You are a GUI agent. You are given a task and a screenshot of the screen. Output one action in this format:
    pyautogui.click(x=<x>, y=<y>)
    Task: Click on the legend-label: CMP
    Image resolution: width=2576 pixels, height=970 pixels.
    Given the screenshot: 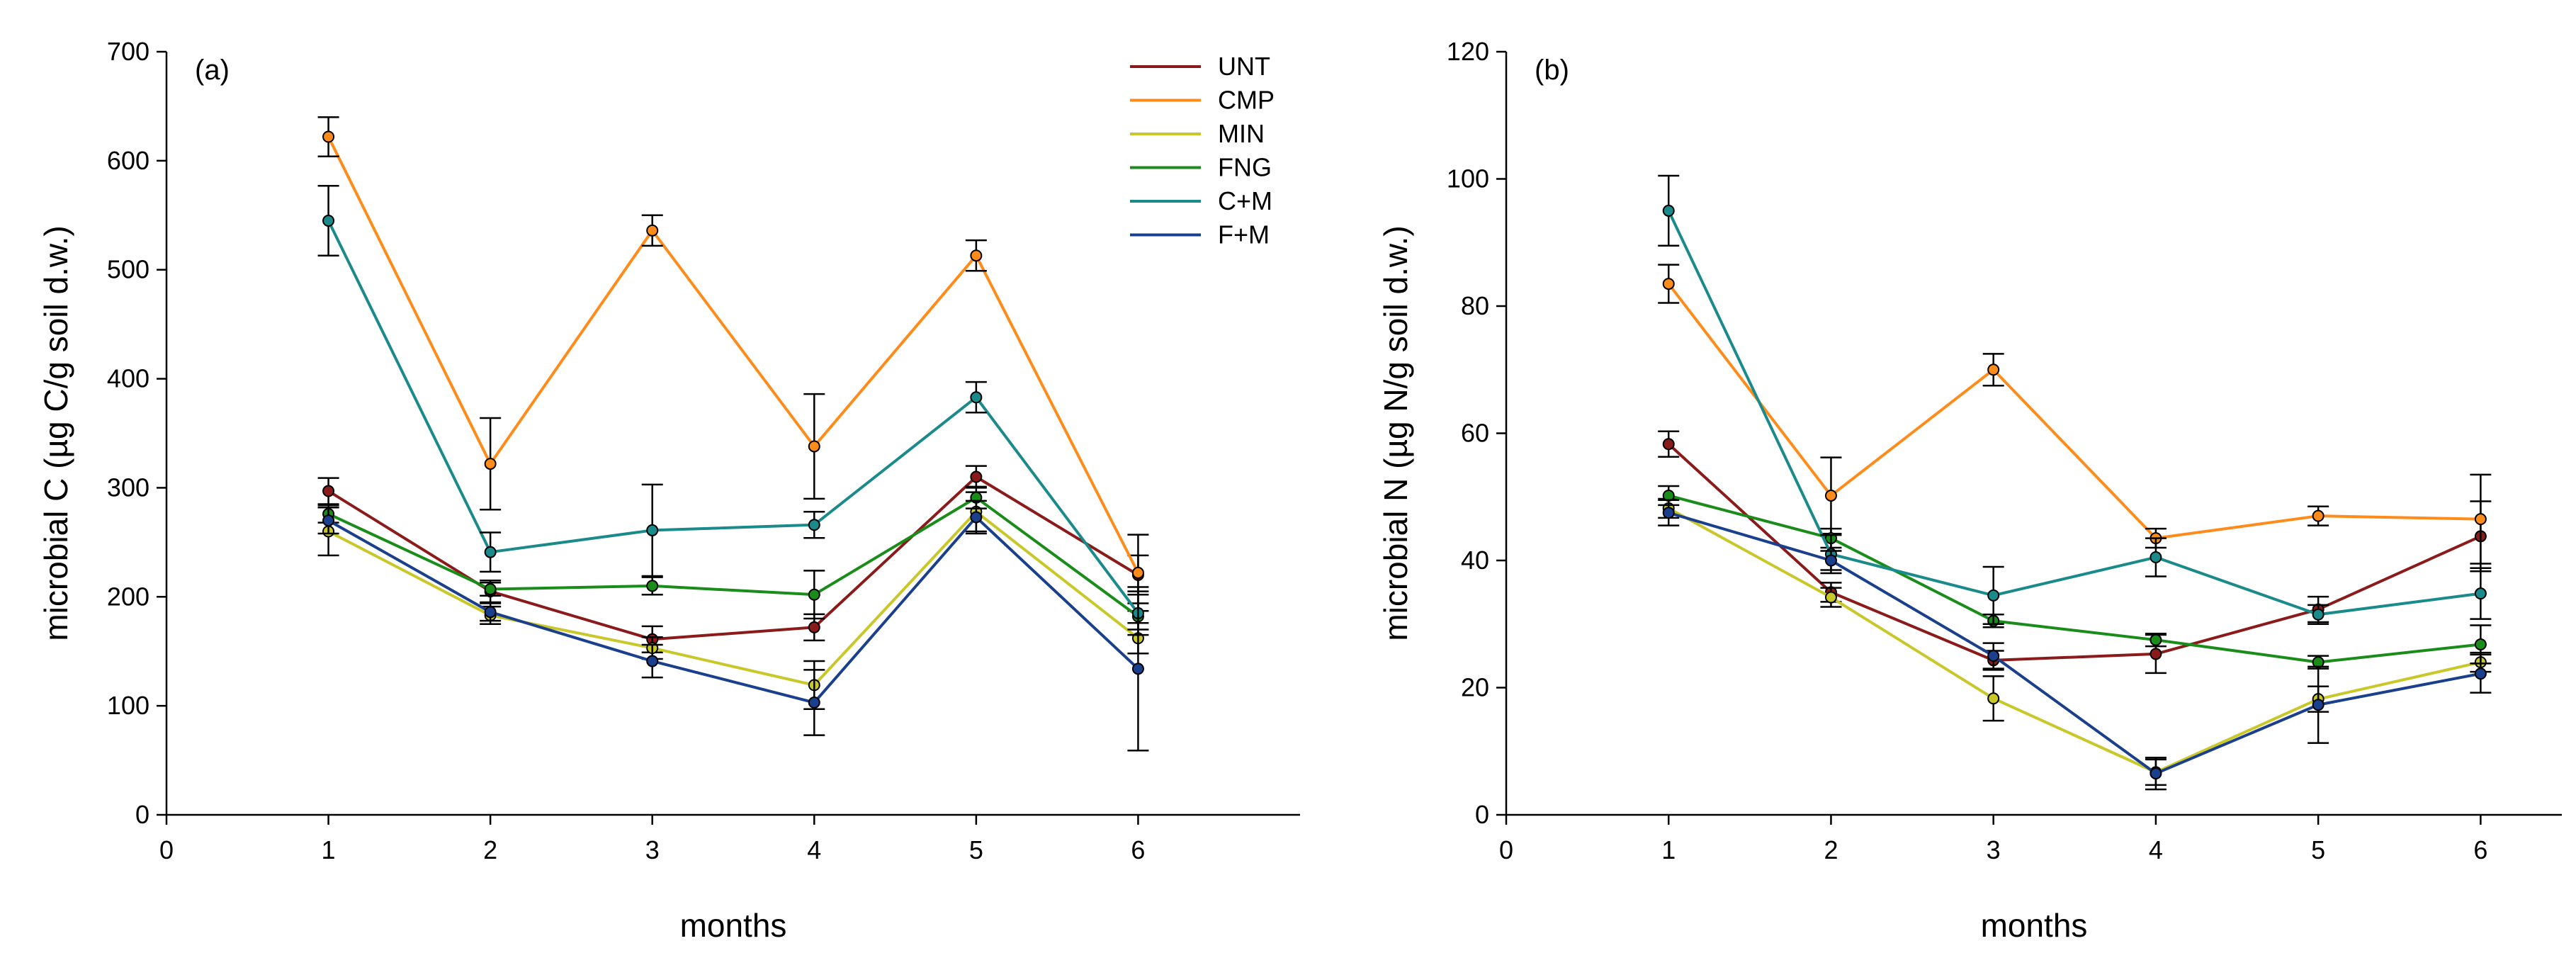 What is the action you would take?
    pyautogui.click(x=1246, y=100)
    